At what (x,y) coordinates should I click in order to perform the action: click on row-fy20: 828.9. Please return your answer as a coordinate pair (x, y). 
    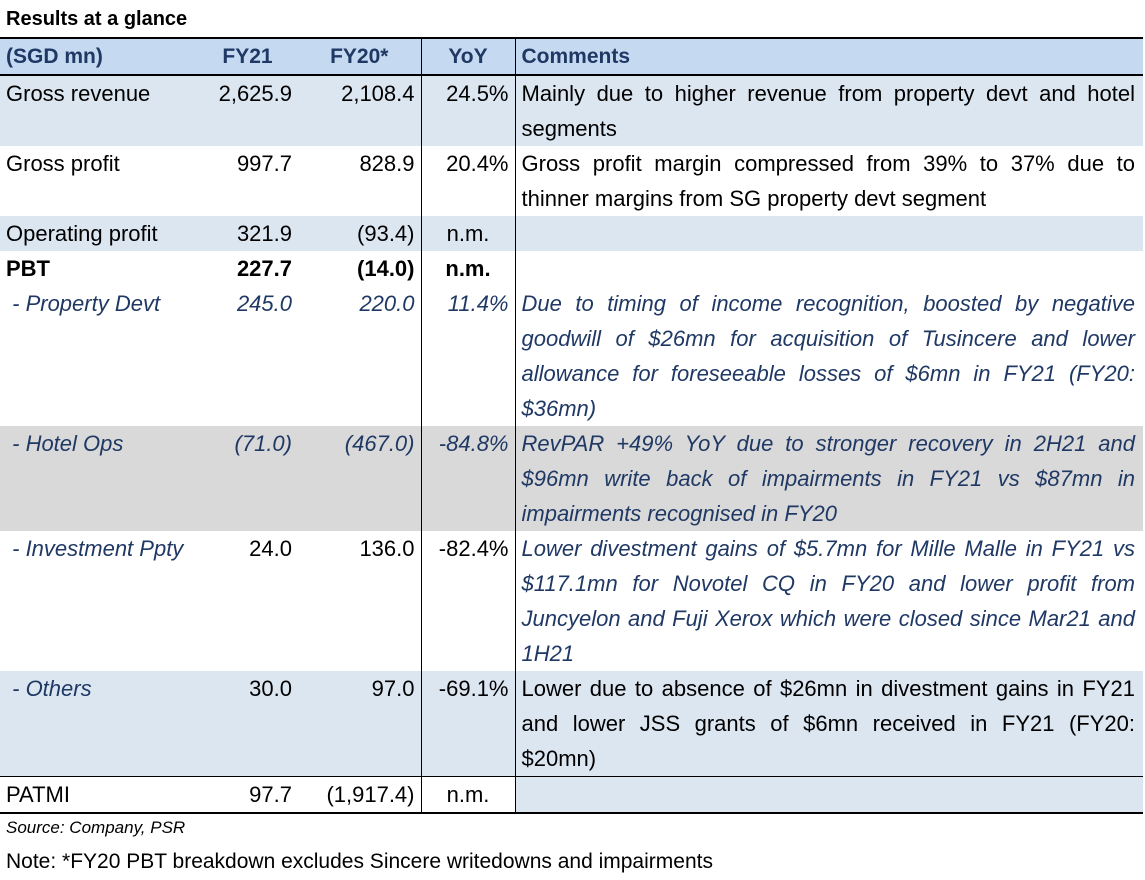
    Looking at the image, I should click on (387, 163).